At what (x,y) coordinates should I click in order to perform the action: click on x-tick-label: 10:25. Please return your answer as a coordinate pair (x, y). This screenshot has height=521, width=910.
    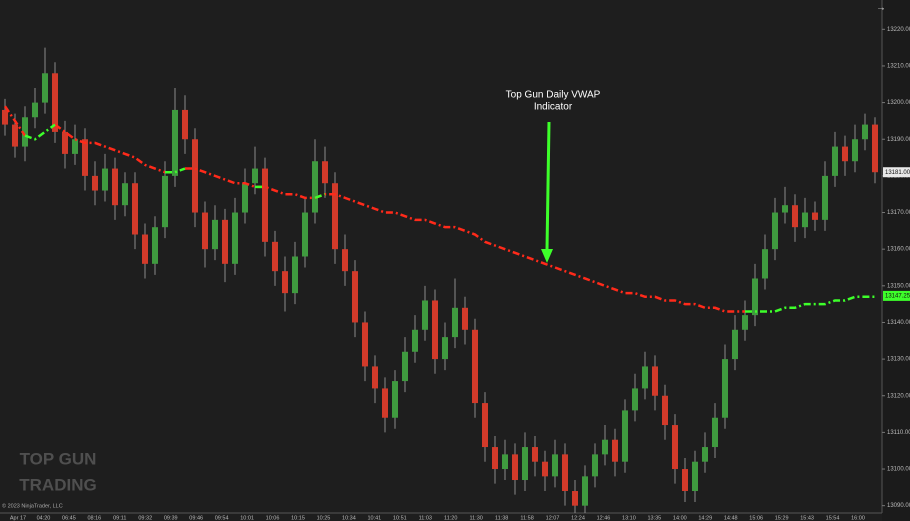
    Looking at the image, I should click on (324, 518).